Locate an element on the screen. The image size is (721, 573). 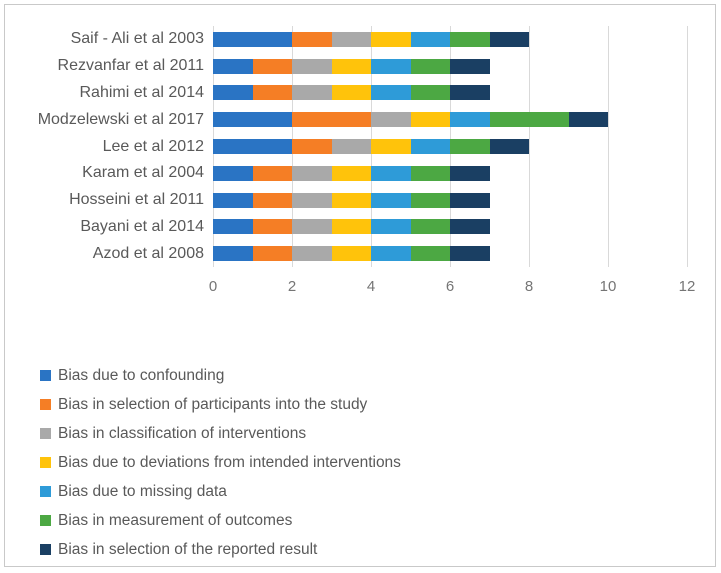
legend-item: Bias in classification of interventions is located at coordinates (220, 433).